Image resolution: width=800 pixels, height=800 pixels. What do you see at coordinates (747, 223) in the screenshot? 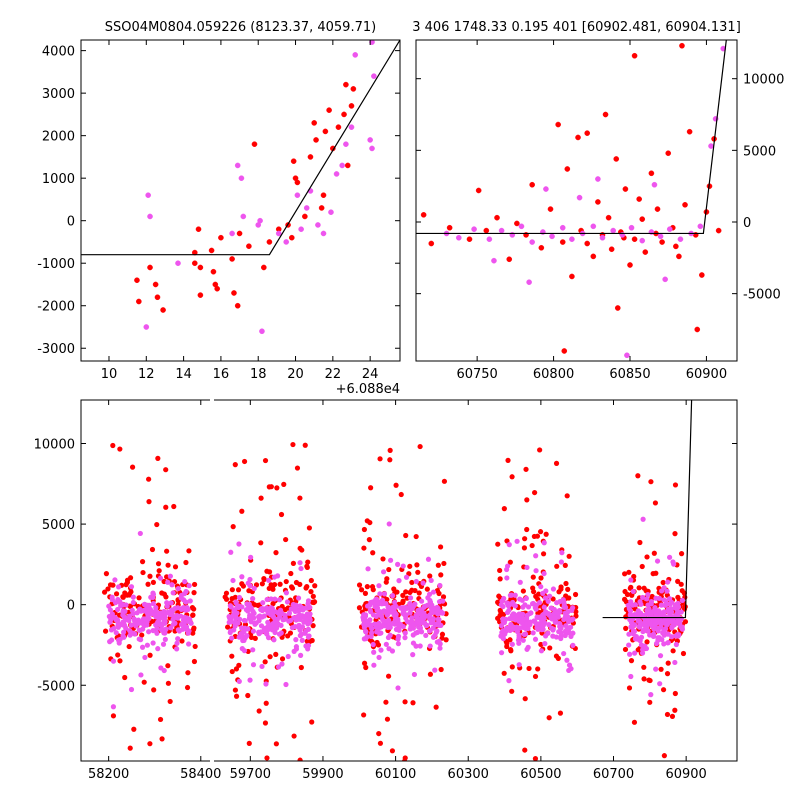
I see `y-tick-label: 0` at bounding box center [747, 223].